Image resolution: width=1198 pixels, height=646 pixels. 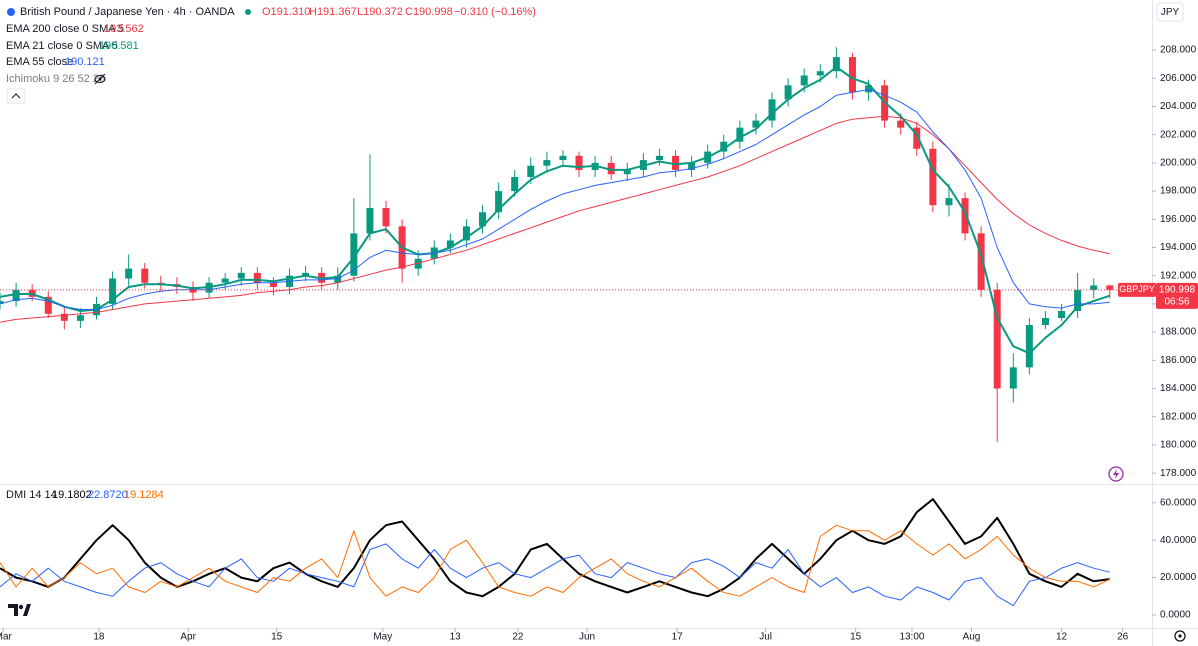 I want to click on y-tick-label: 0.0000, so click(x=1175, y=615).